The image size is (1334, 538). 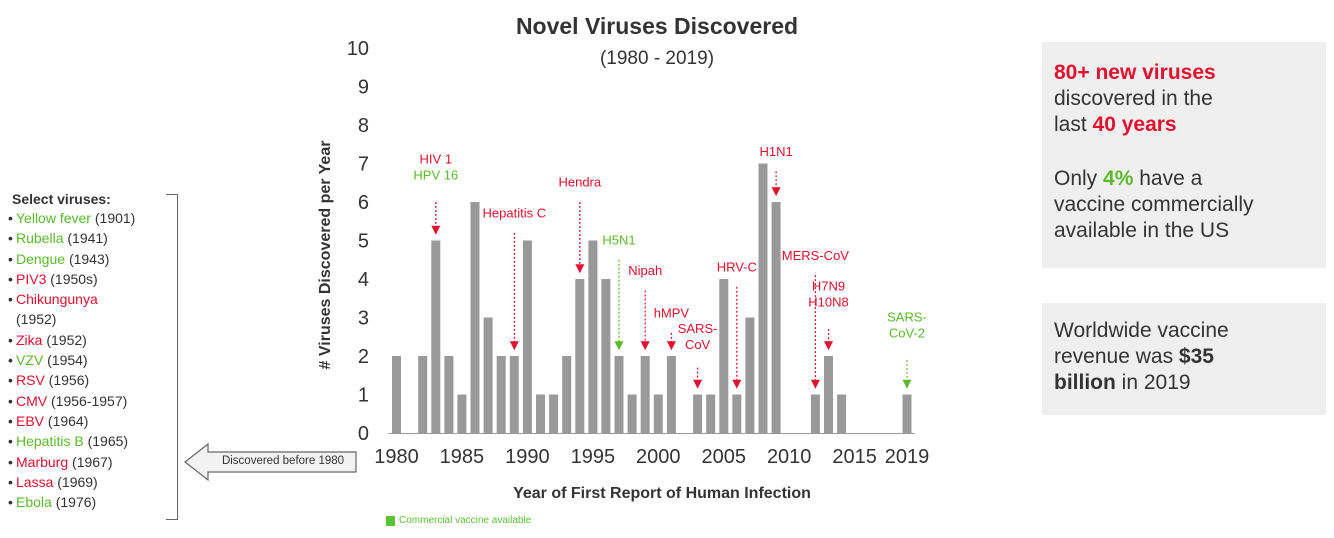 I want to click on virus-list-item: • RSV (1956), so click(x=98, y=380).